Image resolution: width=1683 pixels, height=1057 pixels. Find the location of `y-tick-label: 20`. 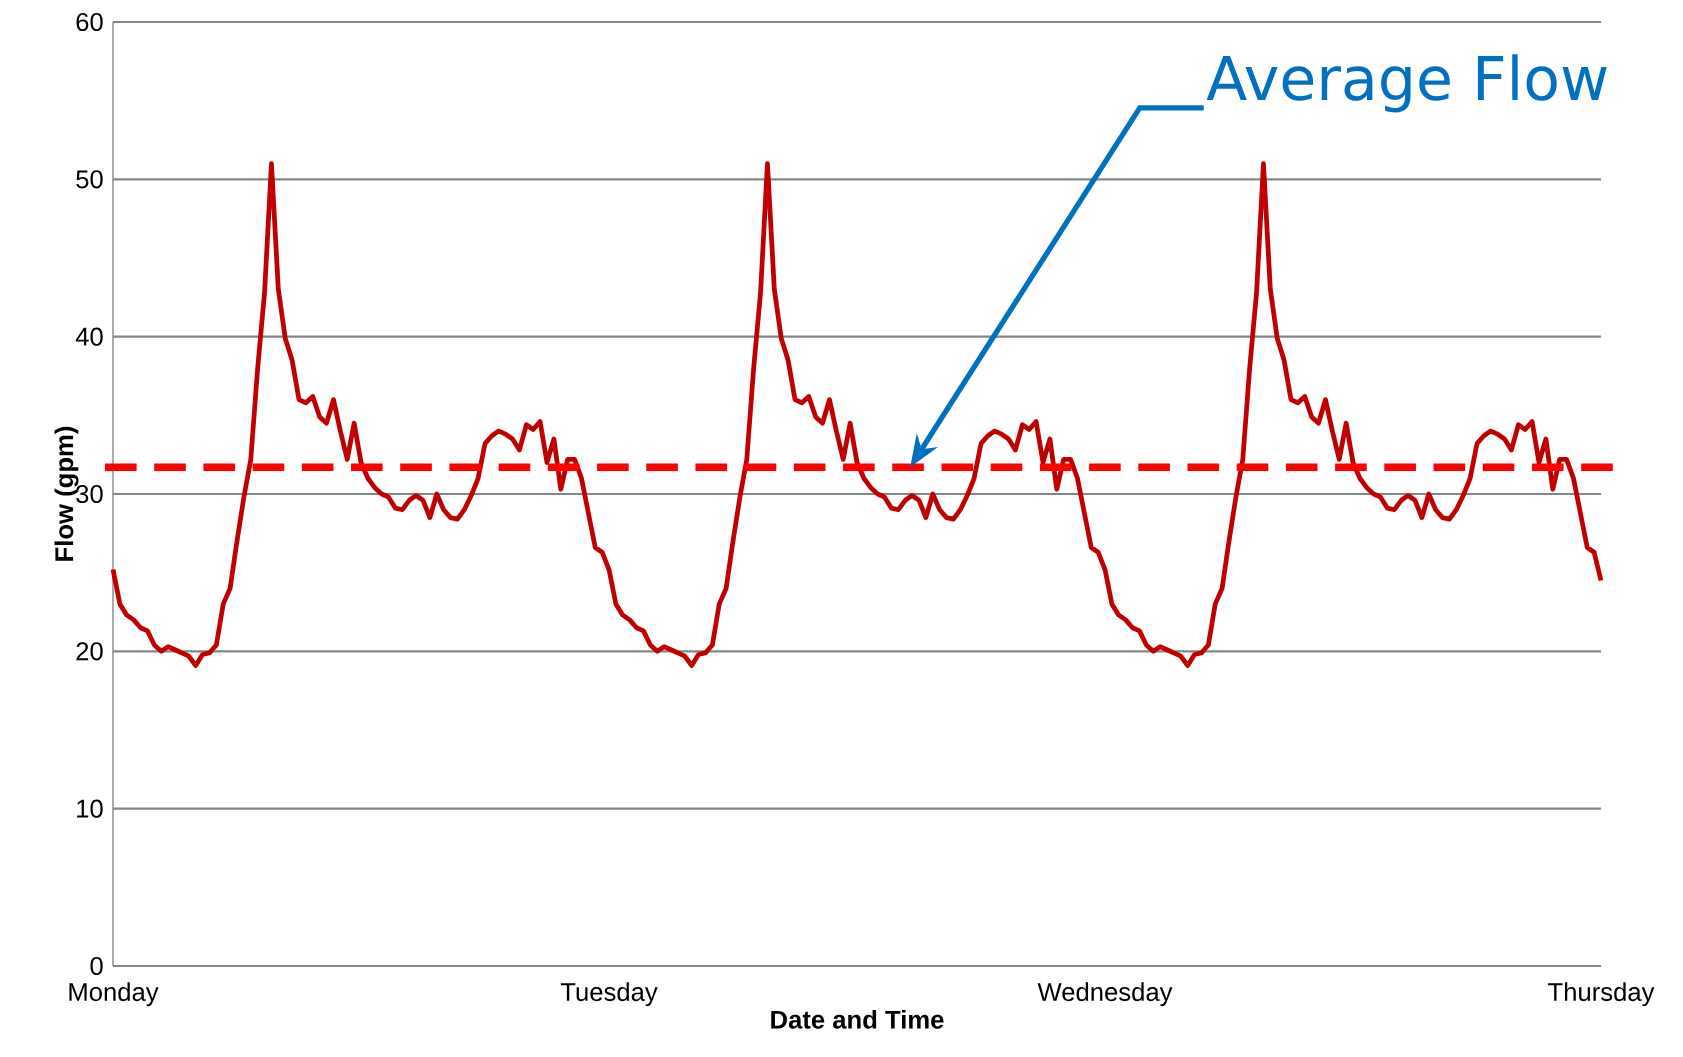

y-tick-label: 20 is located at coordinates (89, 651).